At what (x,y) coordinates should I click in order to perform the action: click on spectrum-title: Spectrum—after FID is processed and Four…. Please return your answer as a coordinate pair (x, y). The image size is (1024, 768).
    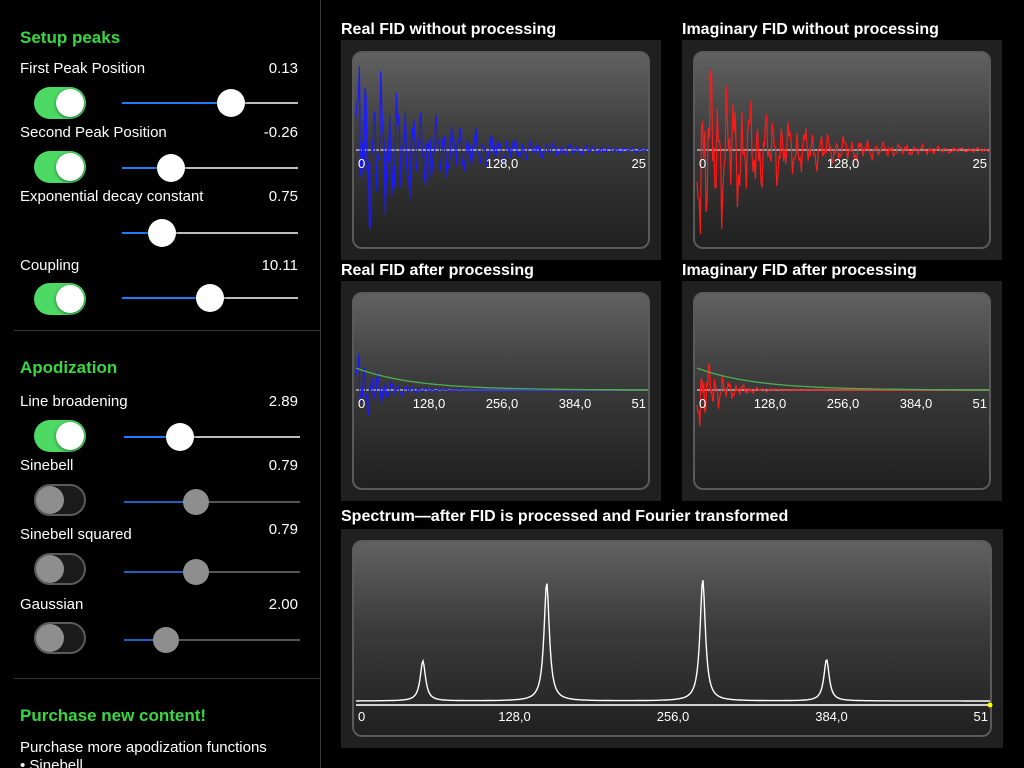
    Looking at the image, I should click on (565, 516).